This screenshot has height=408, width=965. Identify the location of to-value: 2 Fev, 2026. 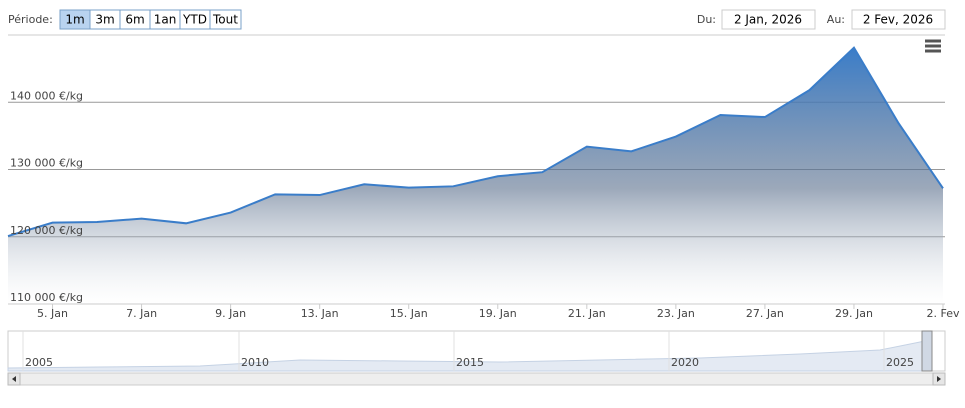
(898, 20).